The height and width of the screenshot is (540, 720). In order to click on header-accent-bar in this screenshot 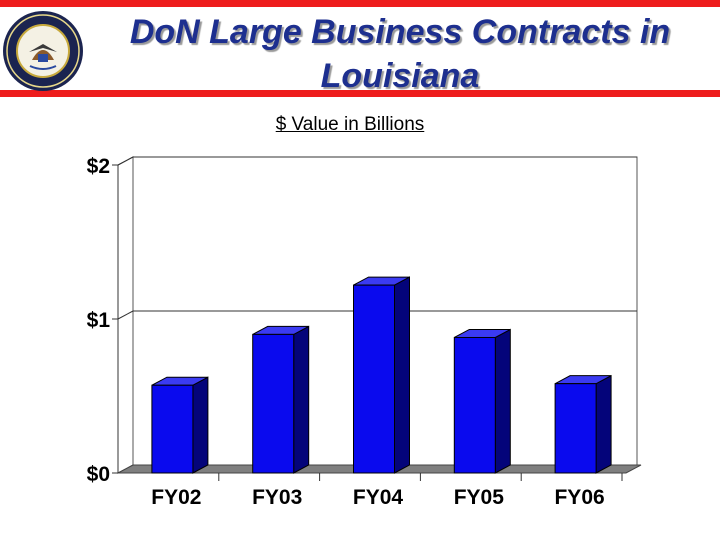, I will do `click(360, 93)`.